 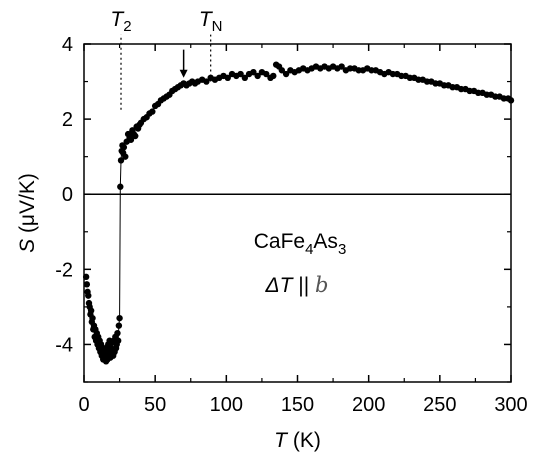 I want to click on x-axis-title: T (K), so click(x=297, y=440).